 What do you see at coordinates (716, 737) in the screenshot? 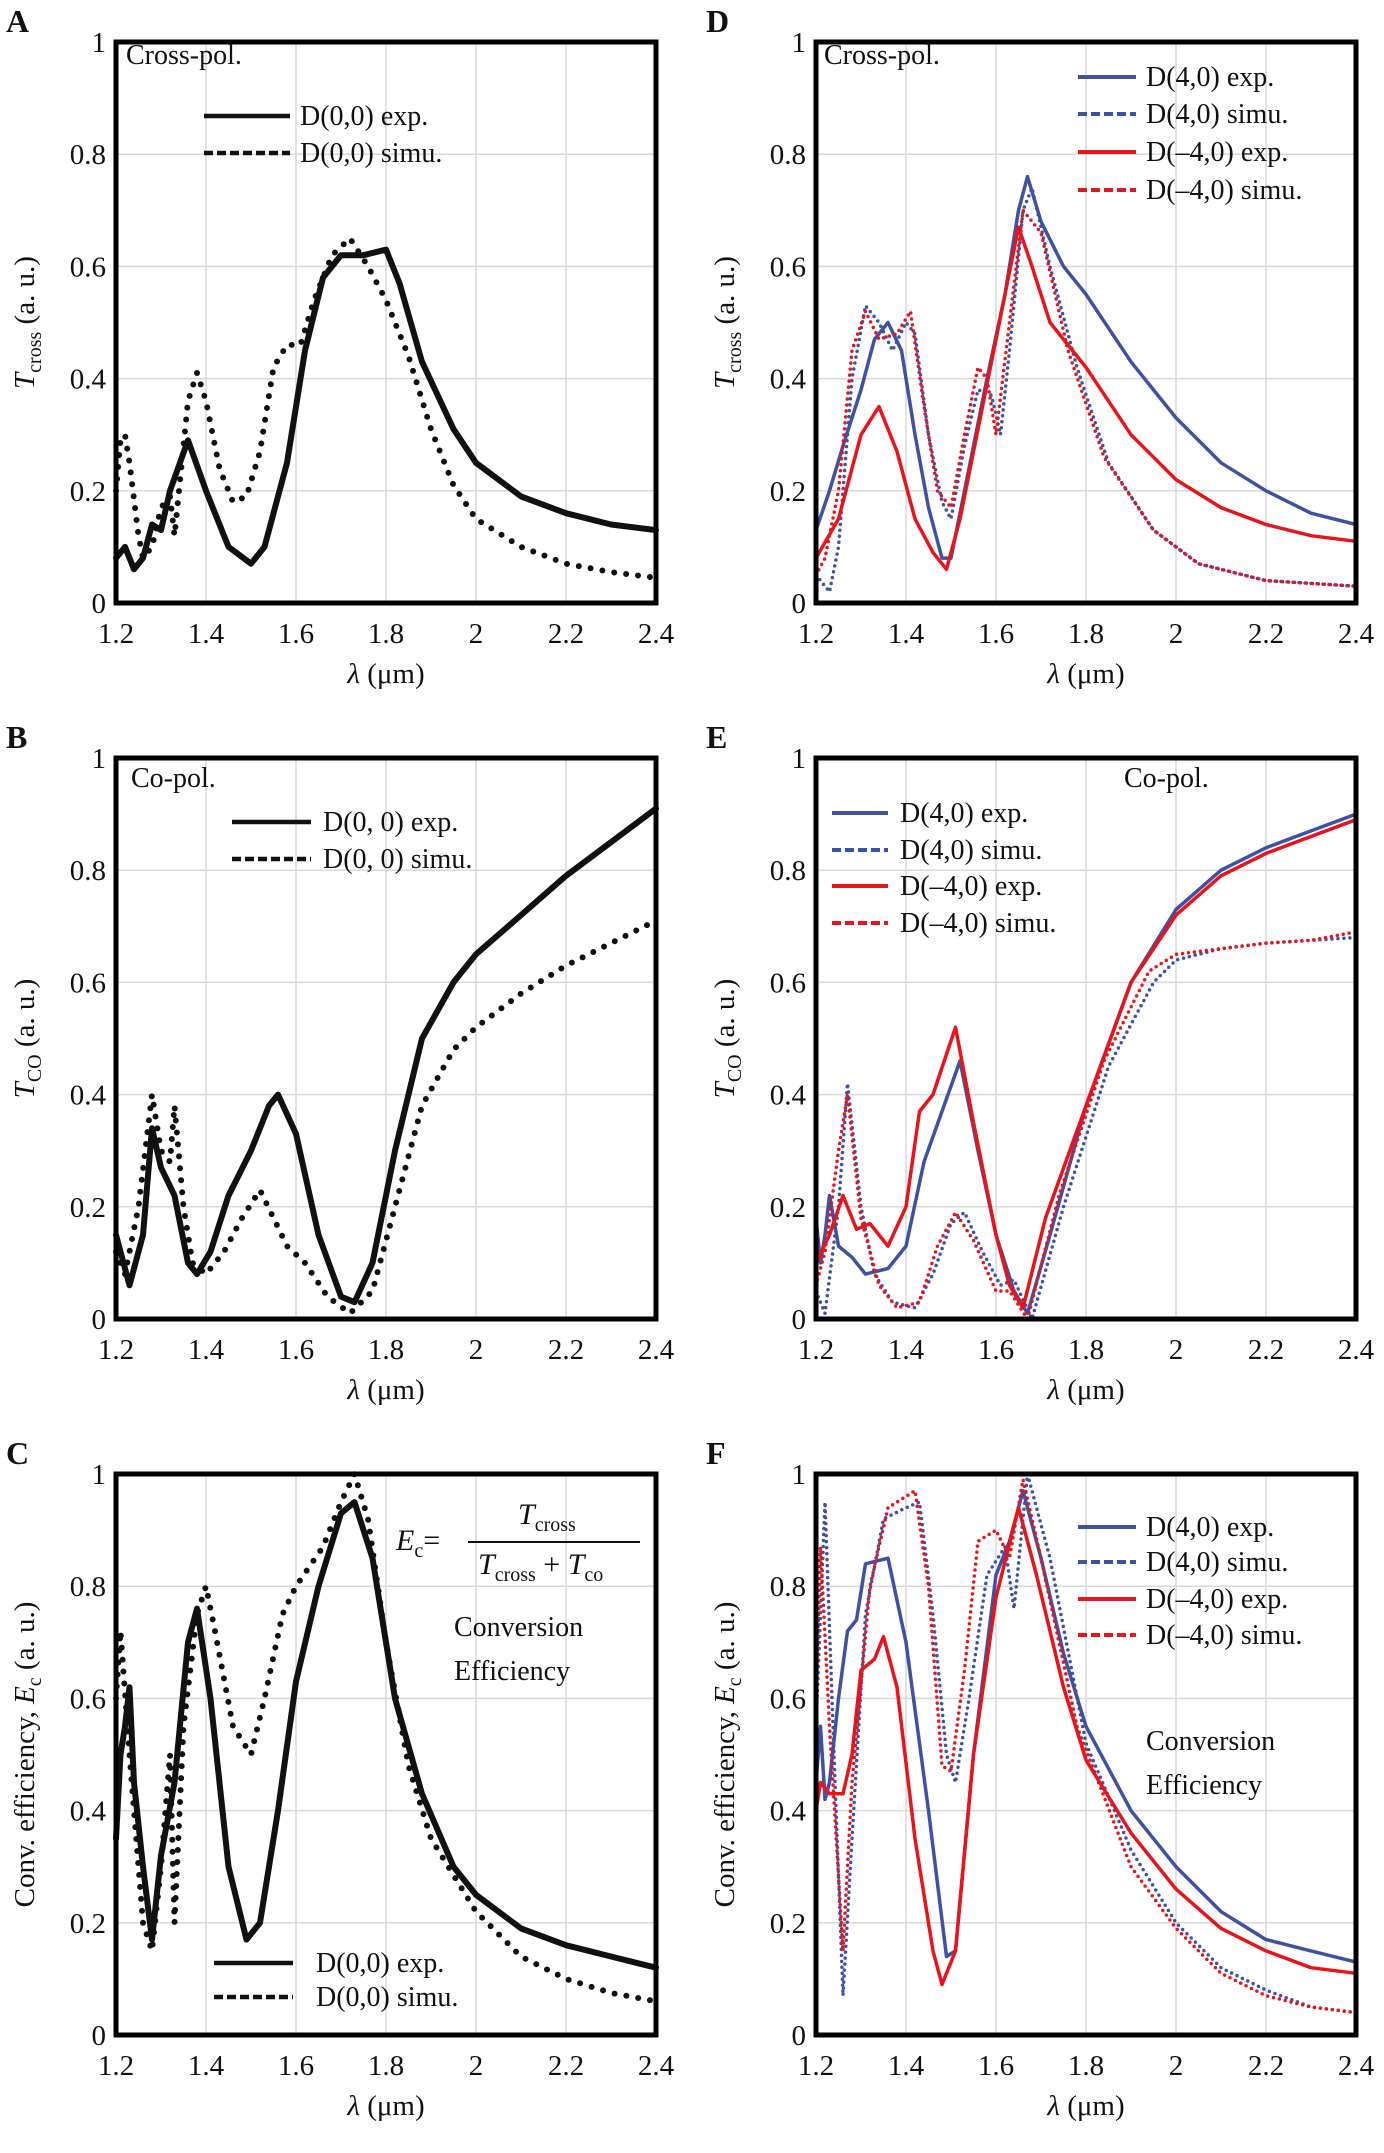
I see `panel-letter: E` at bounding box center [716, 737].